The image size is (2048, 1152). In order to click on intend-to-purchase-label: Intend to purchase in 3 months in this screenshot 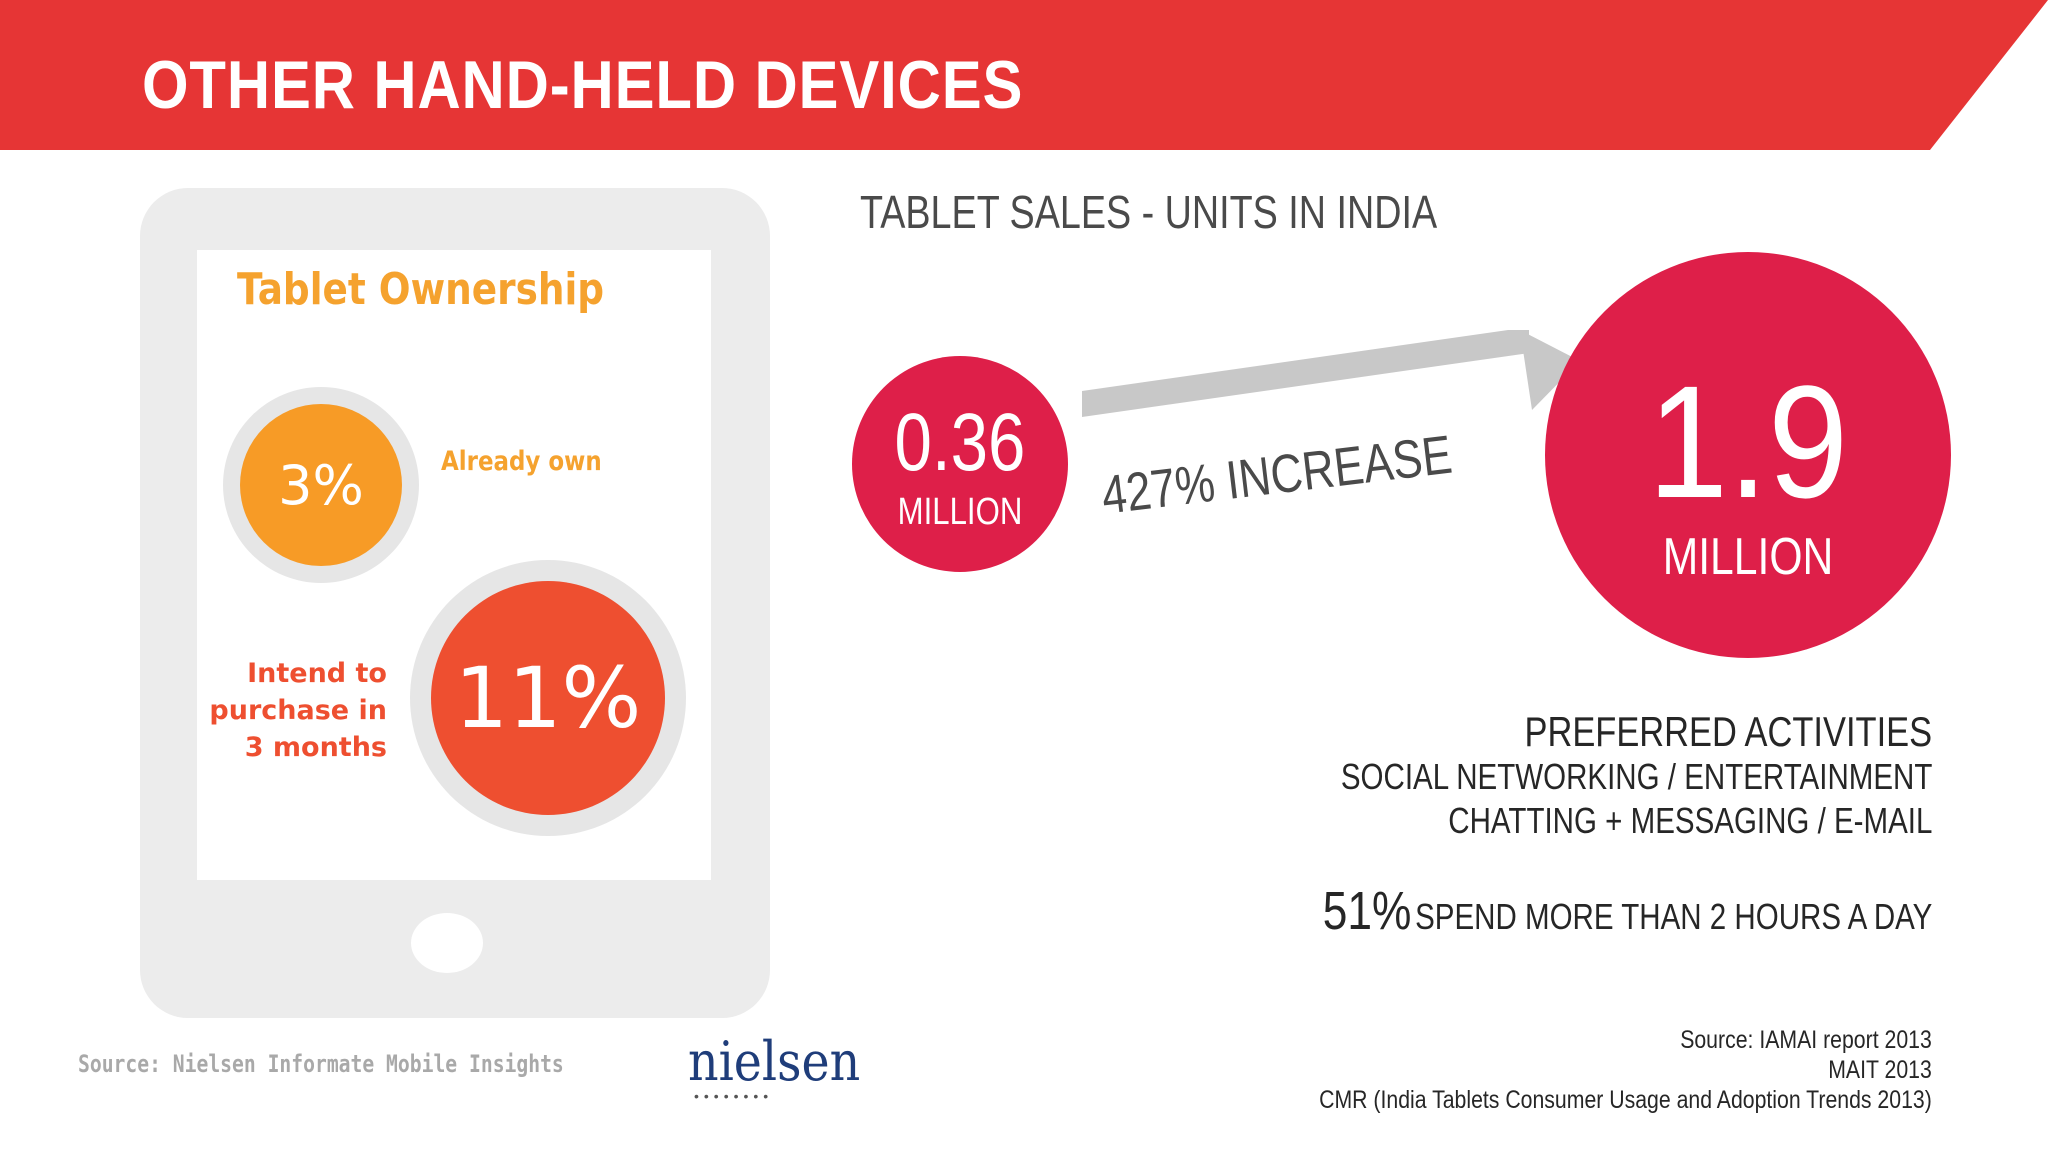, I will do `click(297, 710)`.